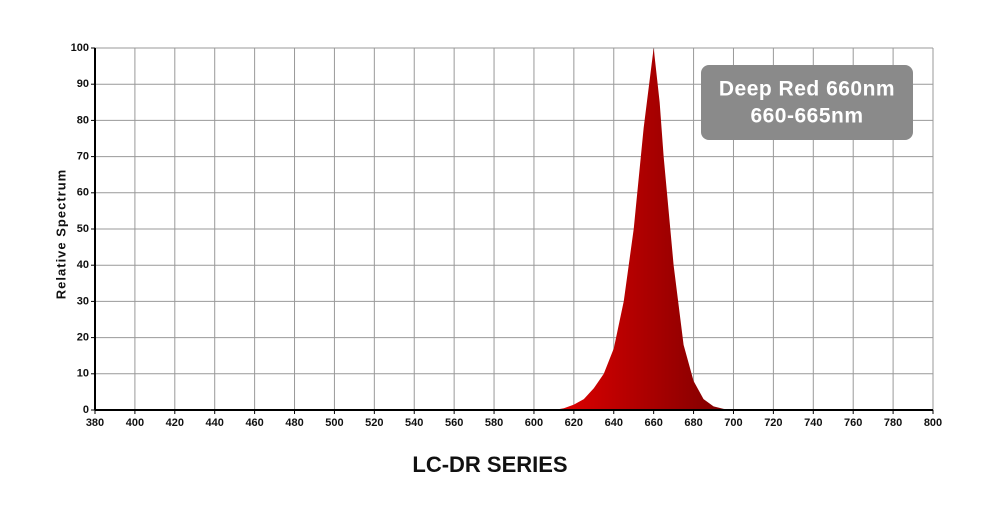  Describe the element at coordinates (334, 423) in the screenshot. I see `x-tick-label: 500` at that location.